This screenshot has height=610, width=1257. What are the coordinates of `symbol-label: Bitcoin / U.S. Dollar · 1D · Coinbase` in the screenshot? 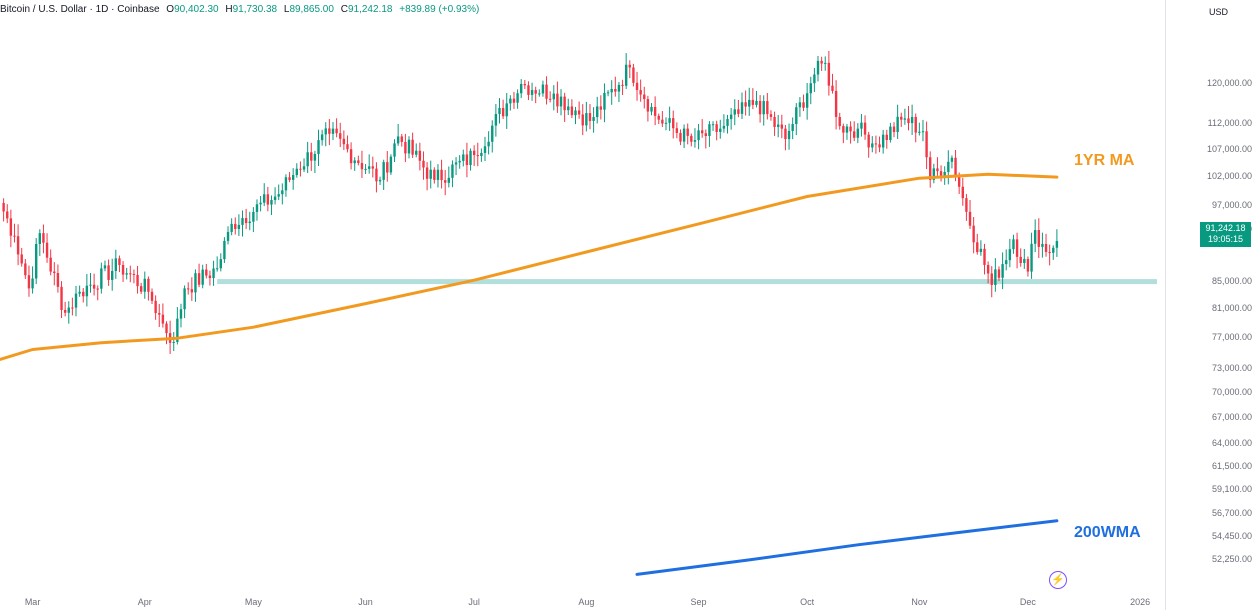 It's located at (80, 9).